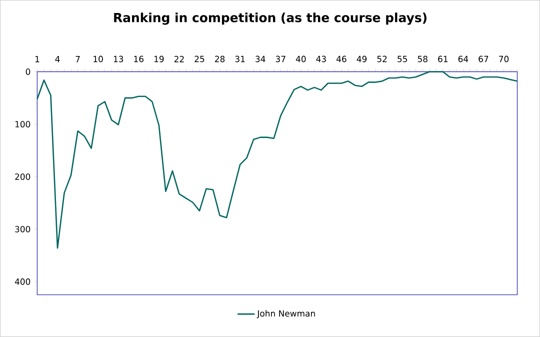  Describe the element at coordinates (37, 59) in the screenshot. I see `x-tick-label: 1` at that location.